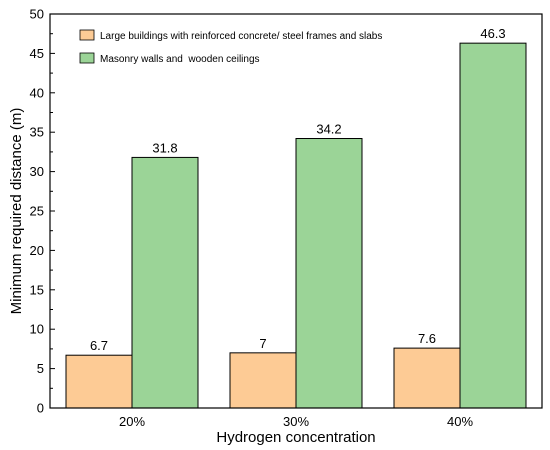 The width and height of the screenshot is (550, 450). I want to click on x-tick-label: 40%, so click(460, 421).